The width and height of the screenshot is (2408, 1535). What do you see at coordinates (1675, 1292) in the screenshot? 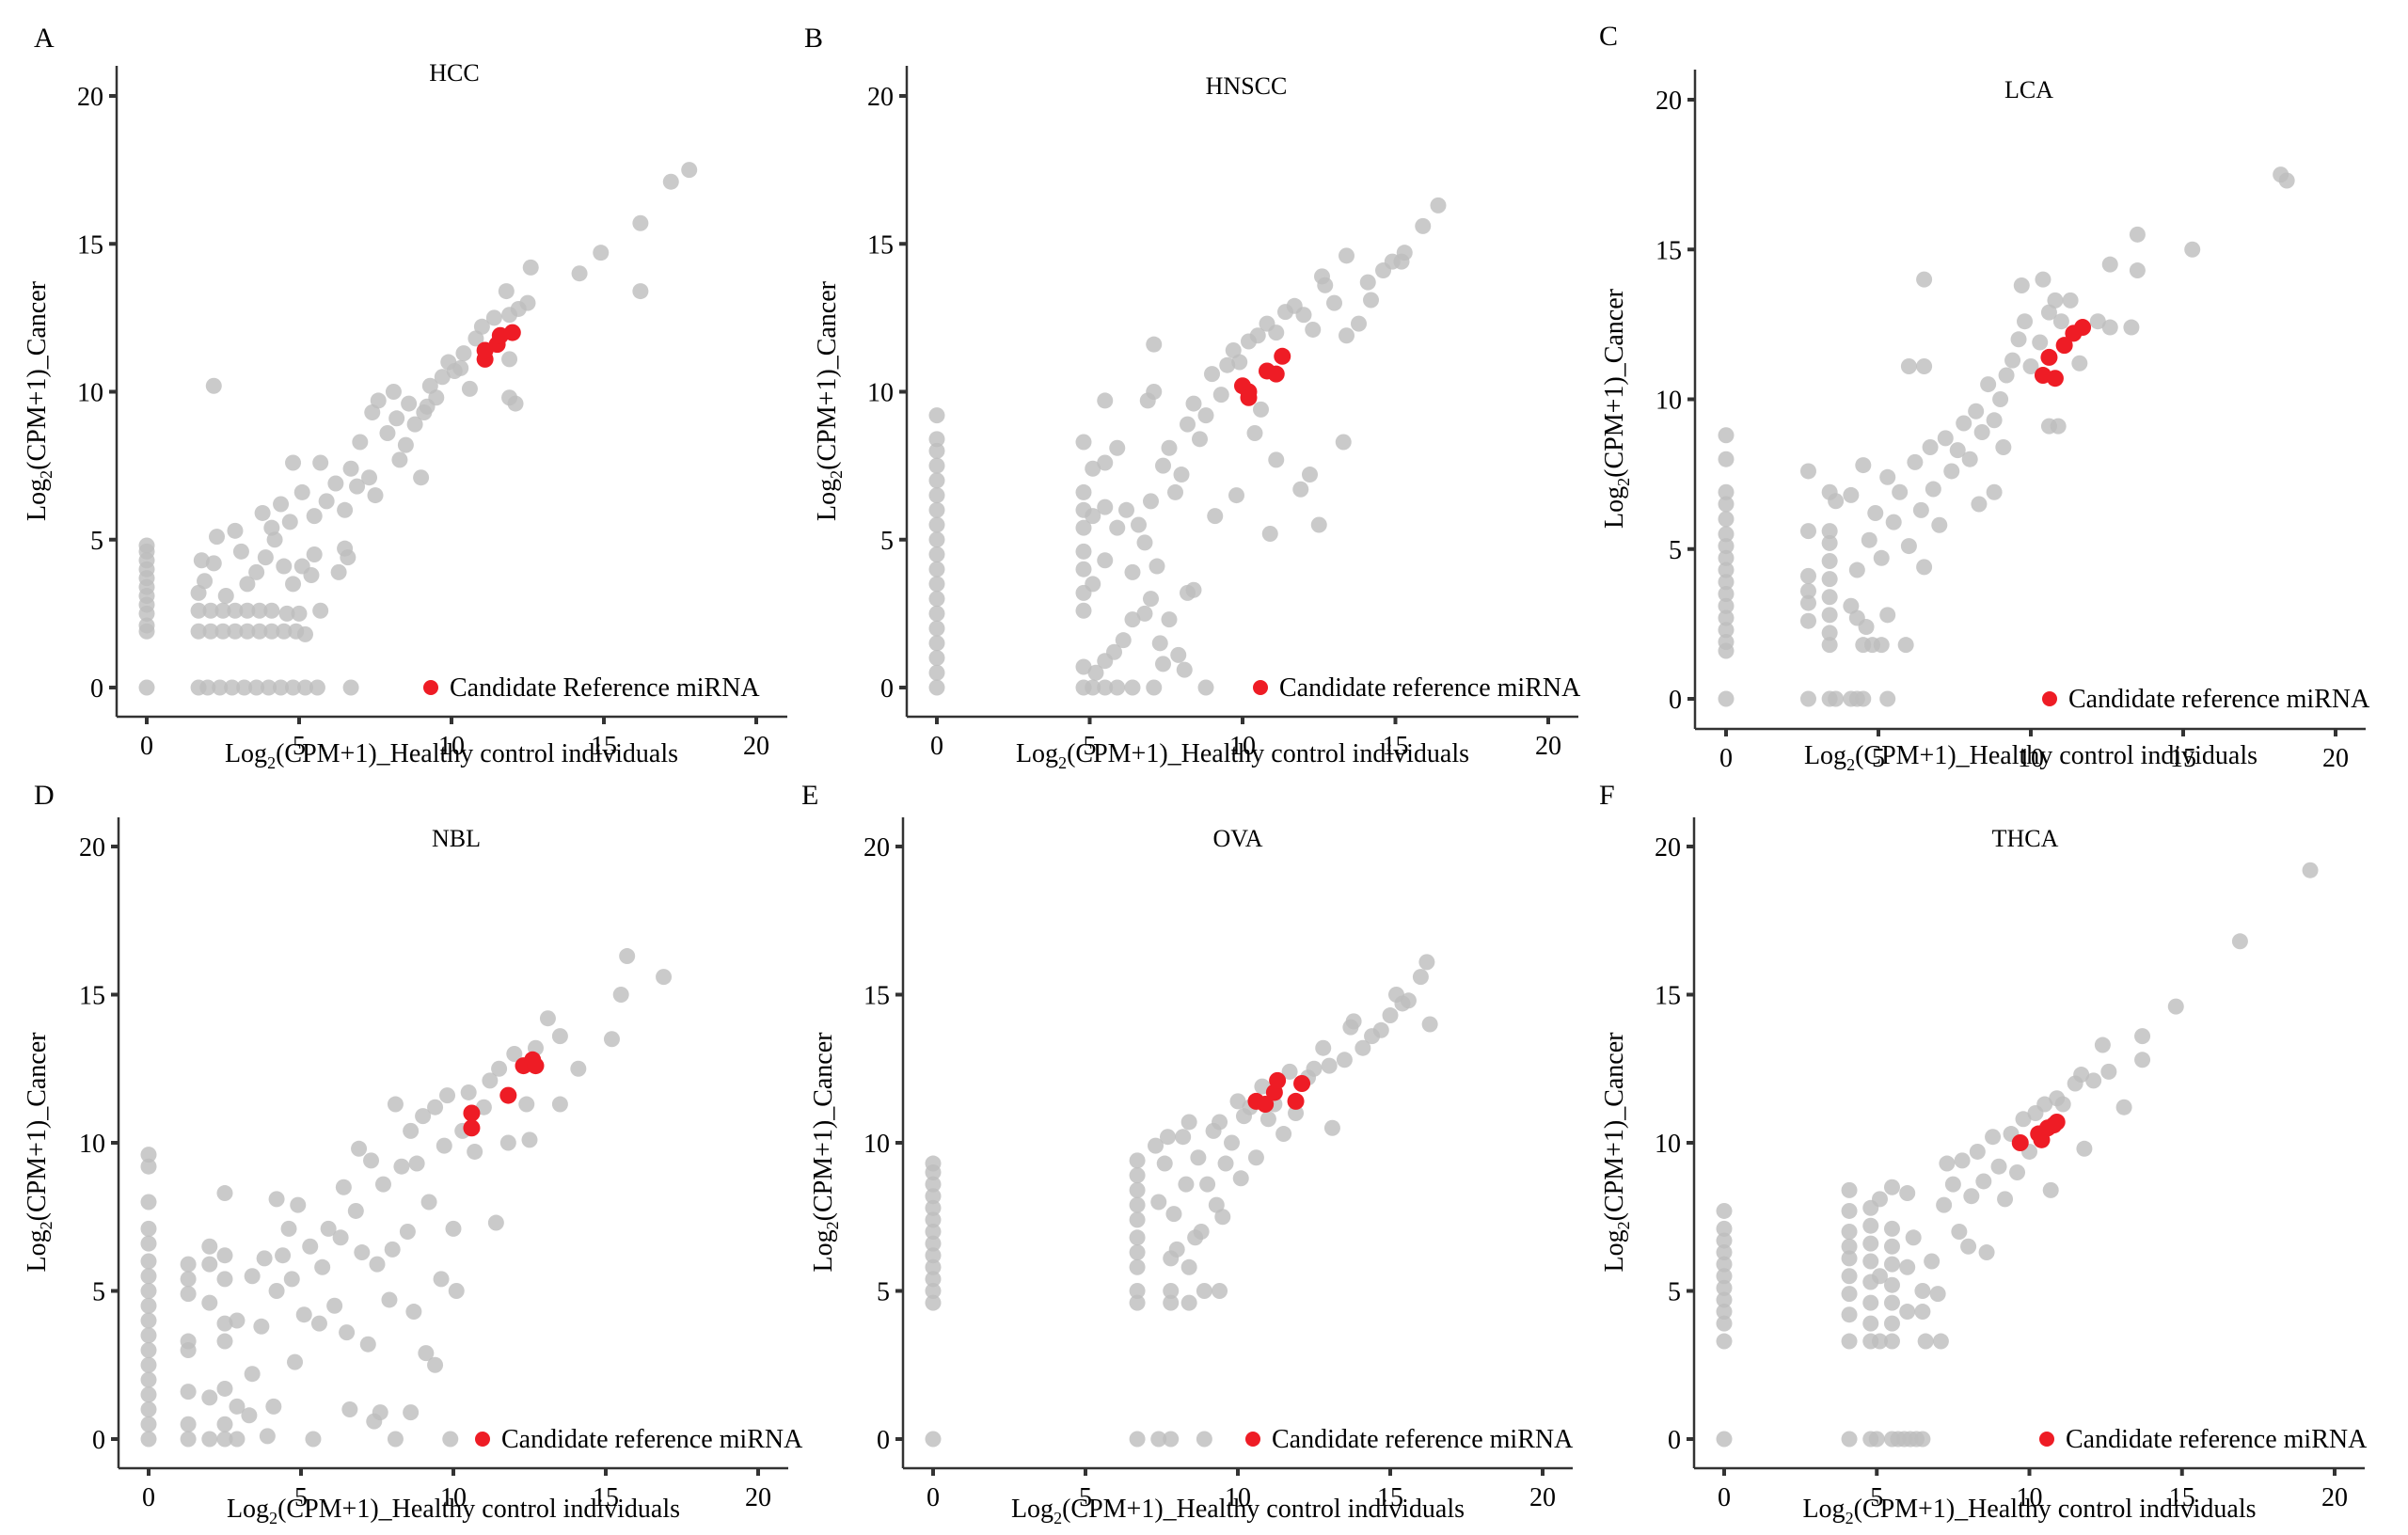
I see `y-tick-label: 5` at bounding box center [1675, 1292].